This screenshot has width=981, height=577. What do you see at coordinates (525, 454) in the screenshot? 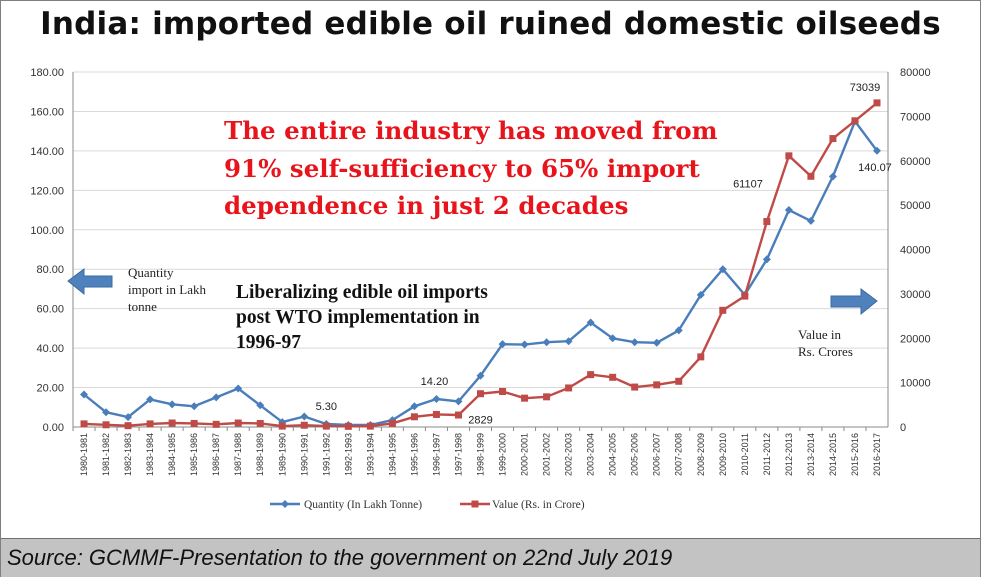
I see `x-tick-label: 2000-2001` at bounding box center [525, 454].